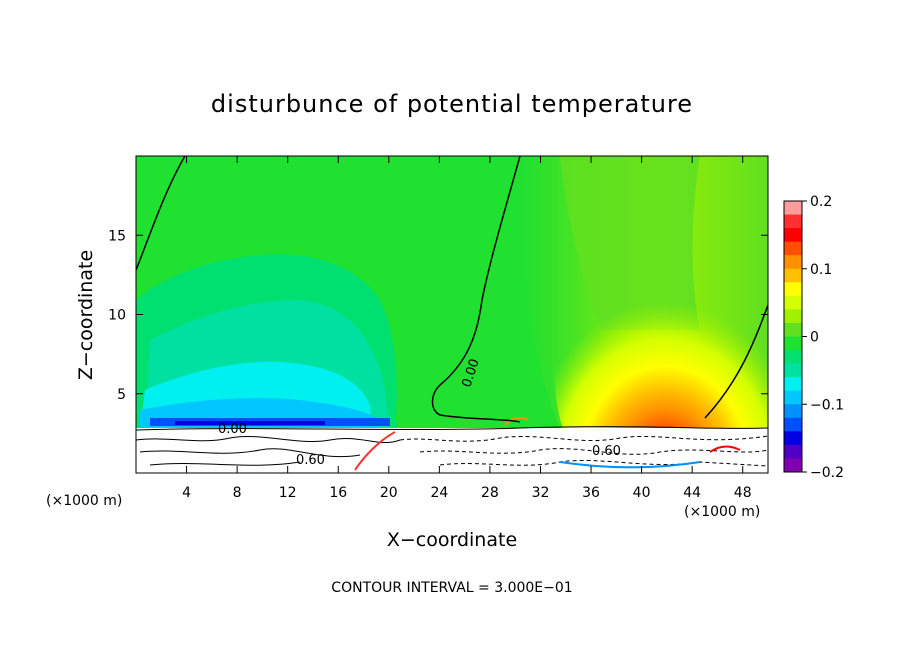 This screenshot has width=904, height=654. Describe the element at coordinates (827, 473) in the screenshot. I see `colorbar-tick-label: −0.2` at that location.